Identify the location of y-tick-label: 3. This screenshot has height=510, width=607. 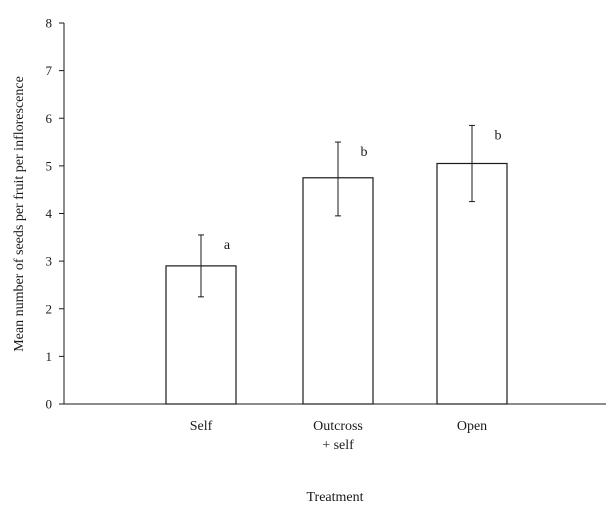
(49, 261).